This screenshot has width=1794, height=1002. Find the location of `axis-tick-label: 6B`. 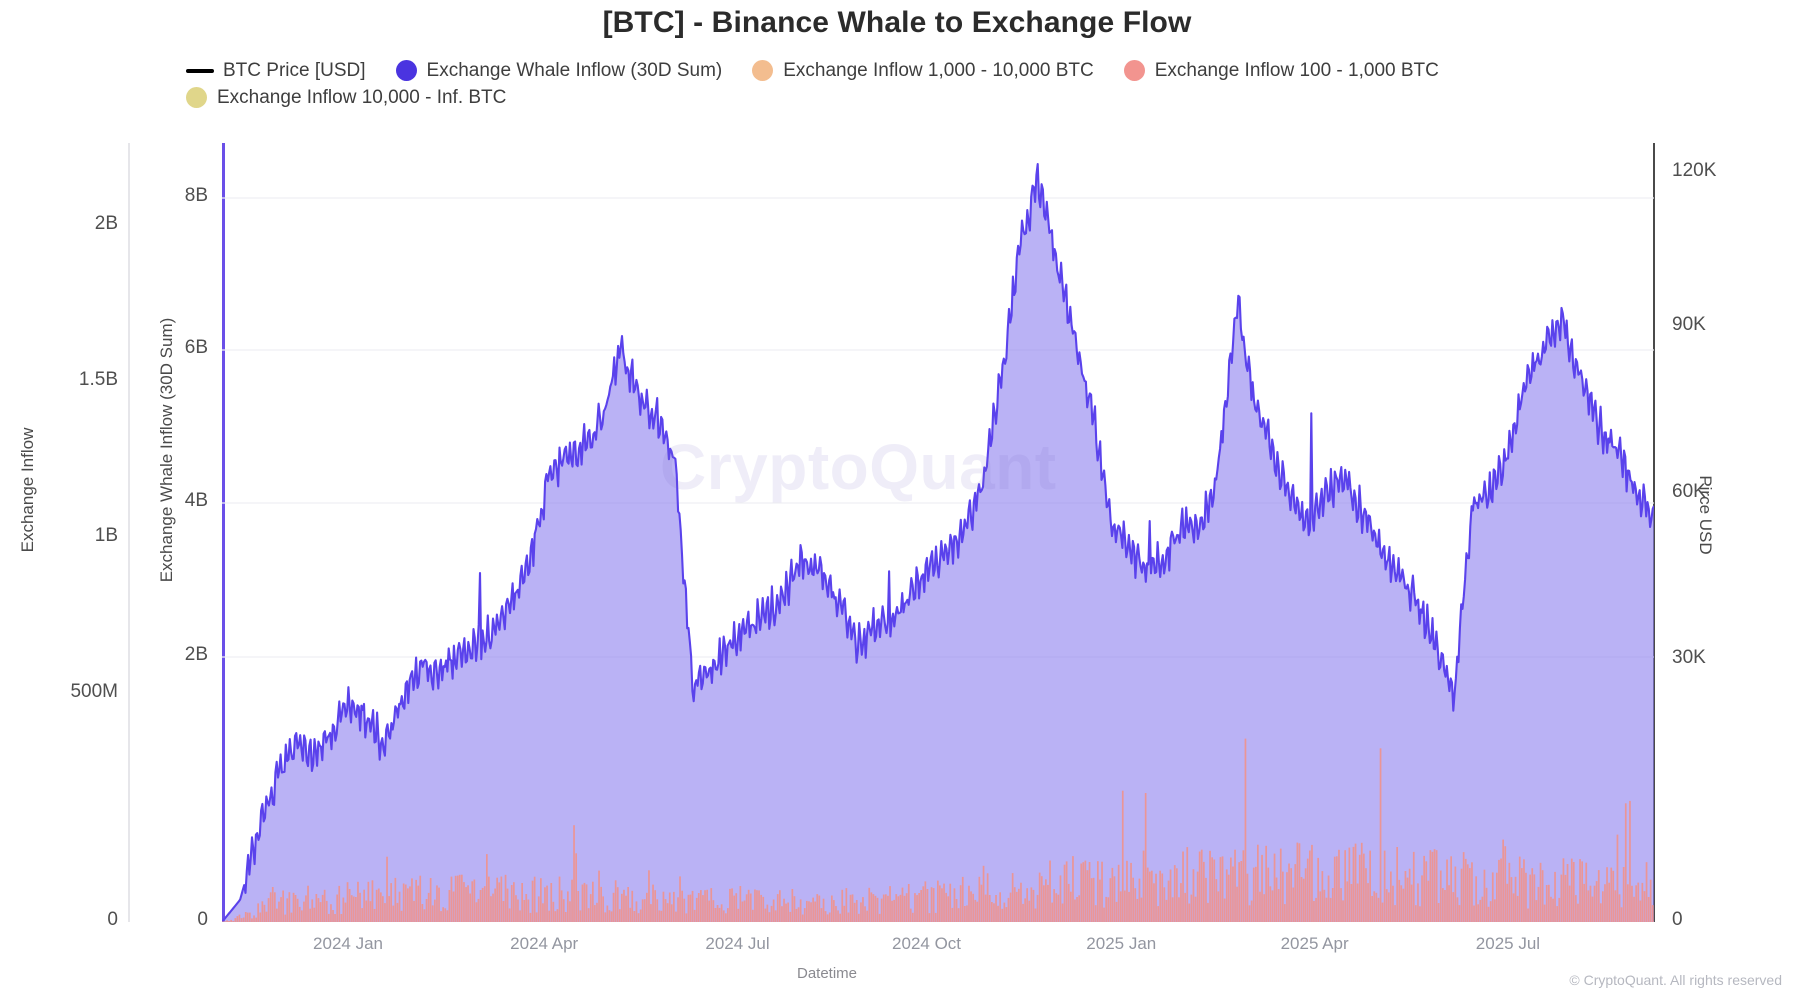

axis-tick-label: 6B is located at coordinates (196, 347).